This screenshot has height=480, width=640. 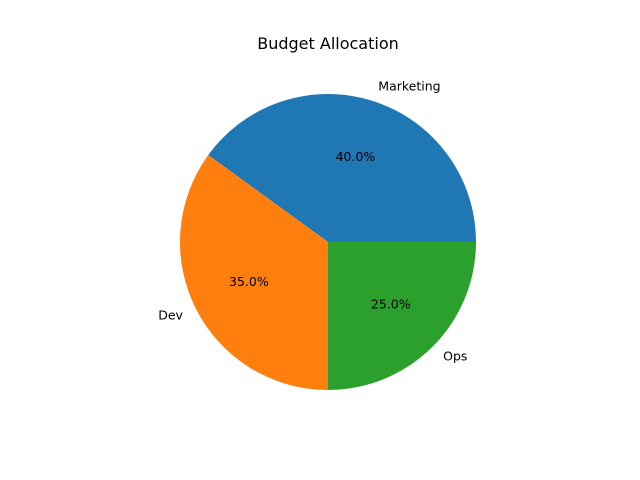 What do you see at coordinates (170, 314) in the screenshot?
I see `slice-label-dev: Dev` at bounding box center [170, 314].